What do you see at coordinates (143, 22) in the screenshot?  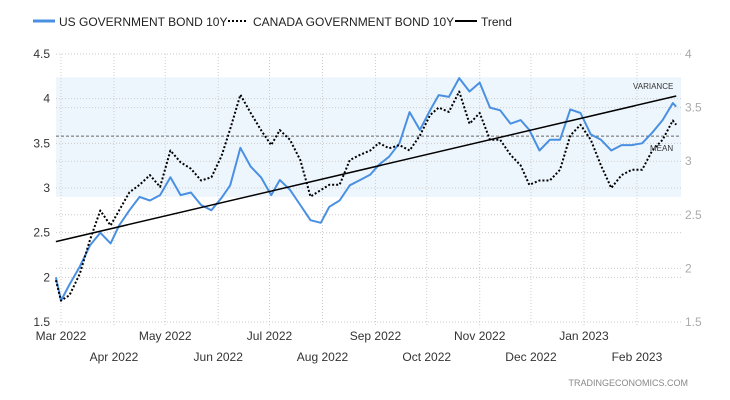 I see `legend-us-label: US GOVERNMENT BOND 10Y` at bounding box center [143, 22].